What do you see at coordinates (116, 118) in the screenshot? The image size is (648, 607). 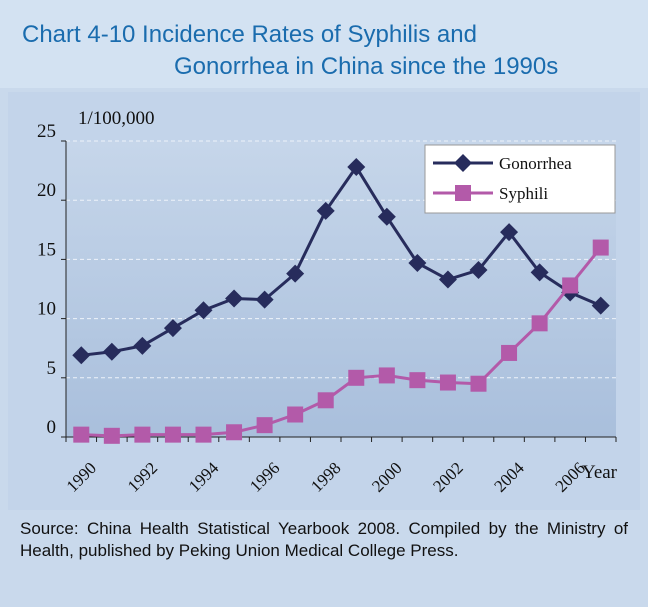 I see `y-axis-label: 1/100,000` at bounding box center [116, 118].